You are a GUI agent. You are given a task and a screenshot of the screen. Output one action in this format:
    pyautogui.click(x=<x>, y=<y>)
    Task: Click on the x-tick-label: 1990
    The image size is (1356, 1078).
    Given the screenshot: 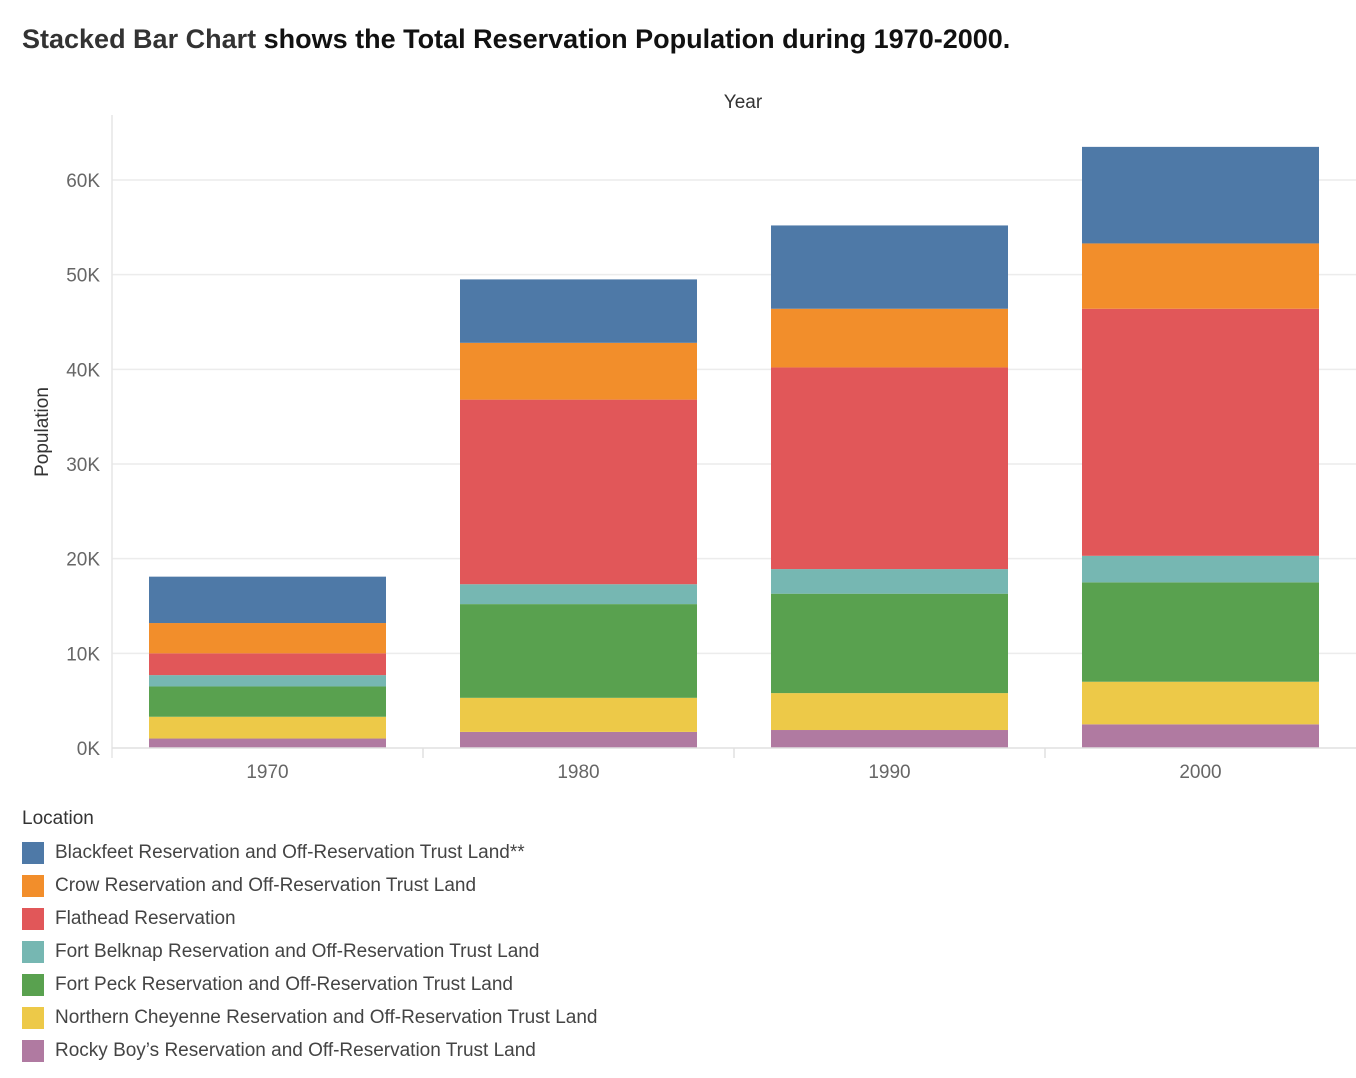 What is the action you would take?
    pyautogui.click(x=889, y=772)
    